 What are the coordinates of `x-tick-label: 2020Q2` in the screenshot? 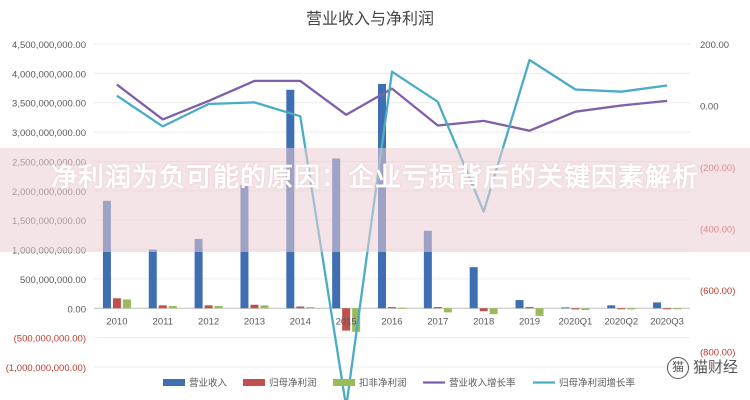 It's located at (621, 321).